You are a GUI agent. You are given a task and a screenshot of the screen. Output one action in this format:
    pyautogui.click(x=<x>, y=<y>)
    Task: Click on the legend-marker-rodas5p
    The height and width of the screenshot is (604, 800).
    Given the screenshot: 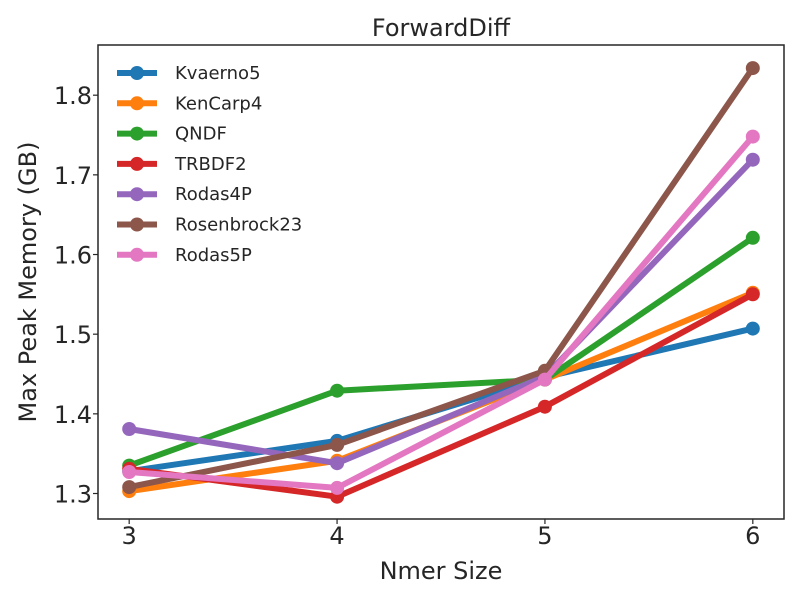 What is the action you would take?
    pyautogui.click(x=137, y=254)
    